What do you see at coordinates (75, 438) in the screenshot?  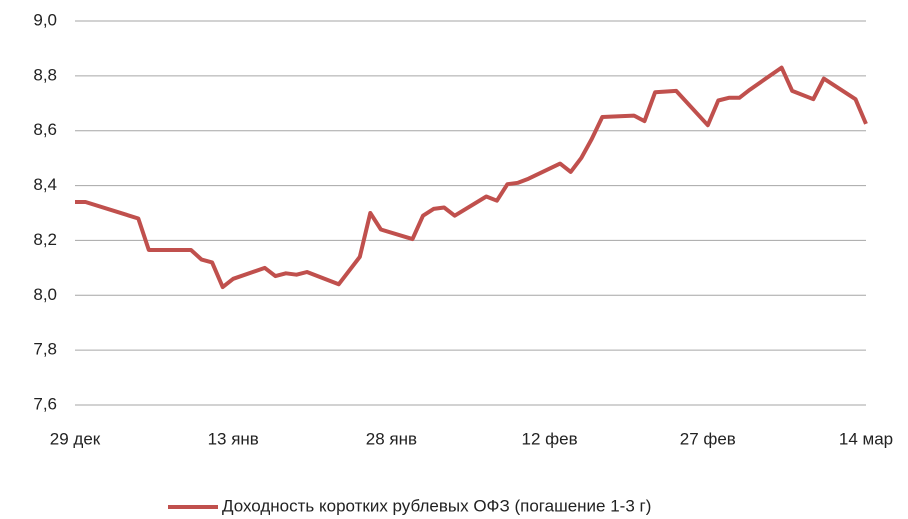 I see `x-tick-label: 29 дек` at bounding box center [75, 438].